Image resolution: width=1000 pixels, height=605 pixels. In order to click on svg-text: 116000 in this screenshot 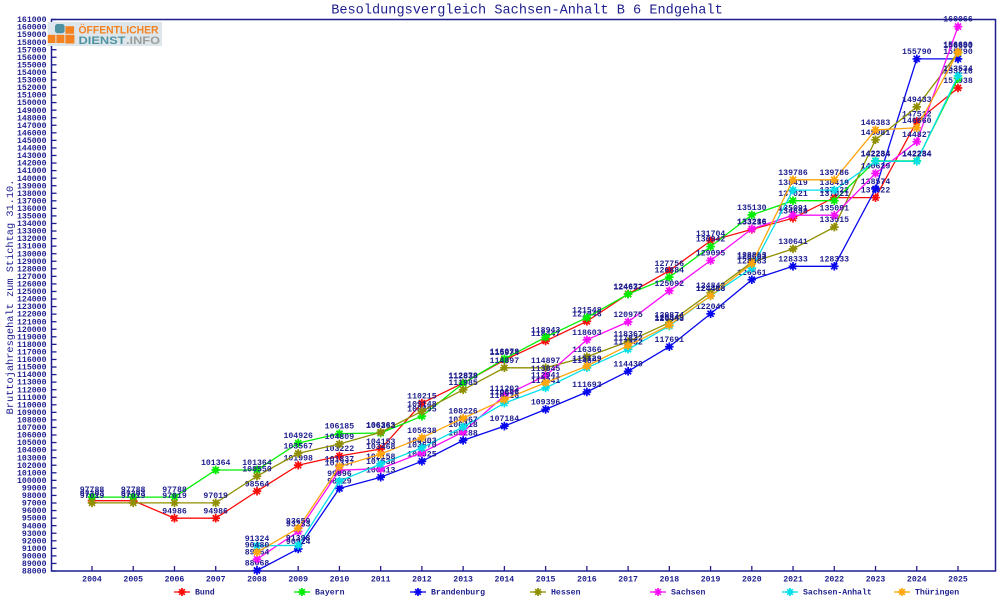, I will do `click(32, 360)`.